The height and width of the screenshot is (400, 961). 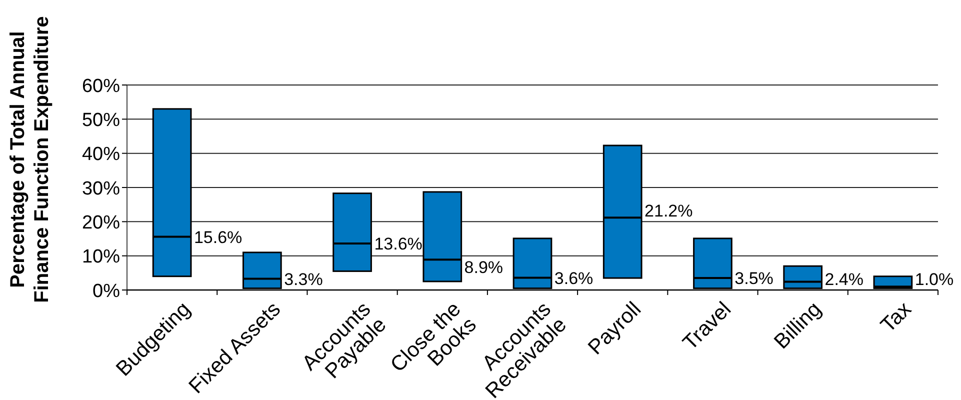 What do you see at coordinates (101, 121) in the screenshot?
I see `y-tick-label: 50%` at bounding box center [101, 121].